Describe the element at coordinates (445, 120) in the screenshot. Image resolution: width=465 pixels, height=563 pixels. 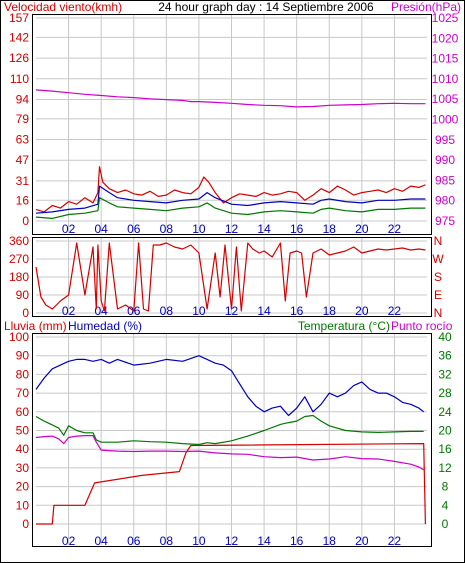
I see `right-tick-label: 1000` at that location.